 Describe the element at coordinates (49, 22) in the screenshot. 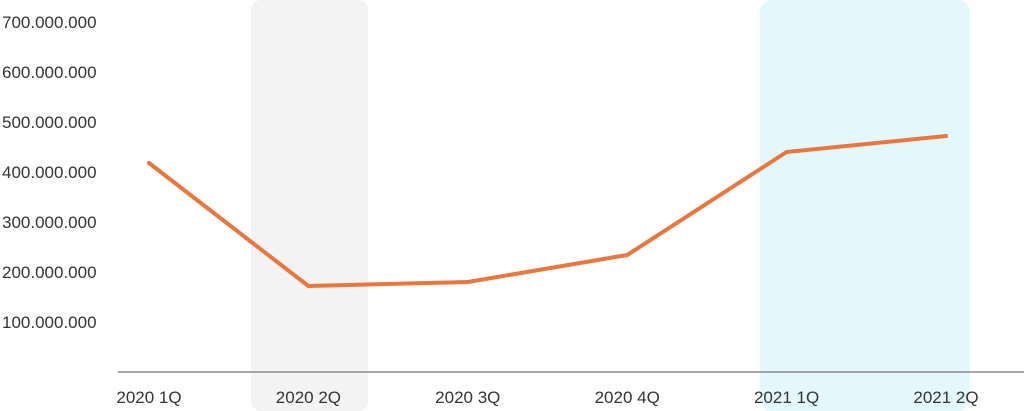

I see `y-tick-label: 700.000.000` at that location.